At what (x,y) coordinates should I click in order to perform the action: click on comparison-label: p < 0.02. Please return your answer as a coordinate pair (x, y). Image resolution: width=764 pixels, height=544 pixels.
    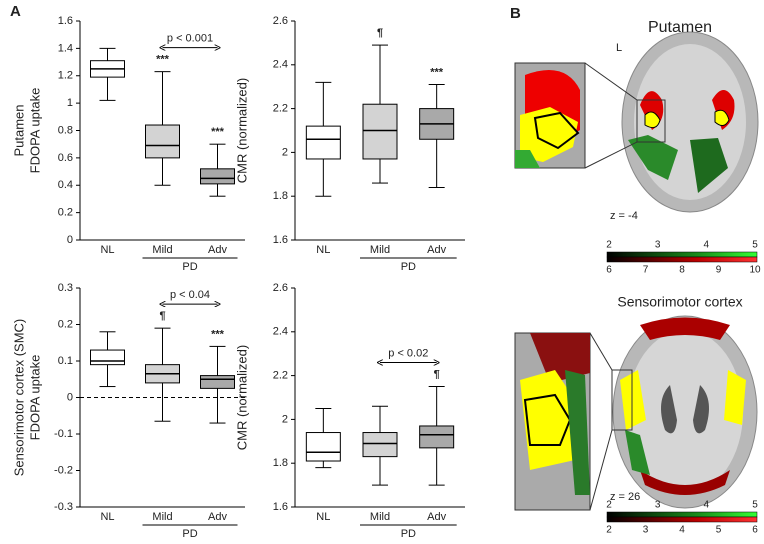
    Looking at the image, I should click on (408, 353).